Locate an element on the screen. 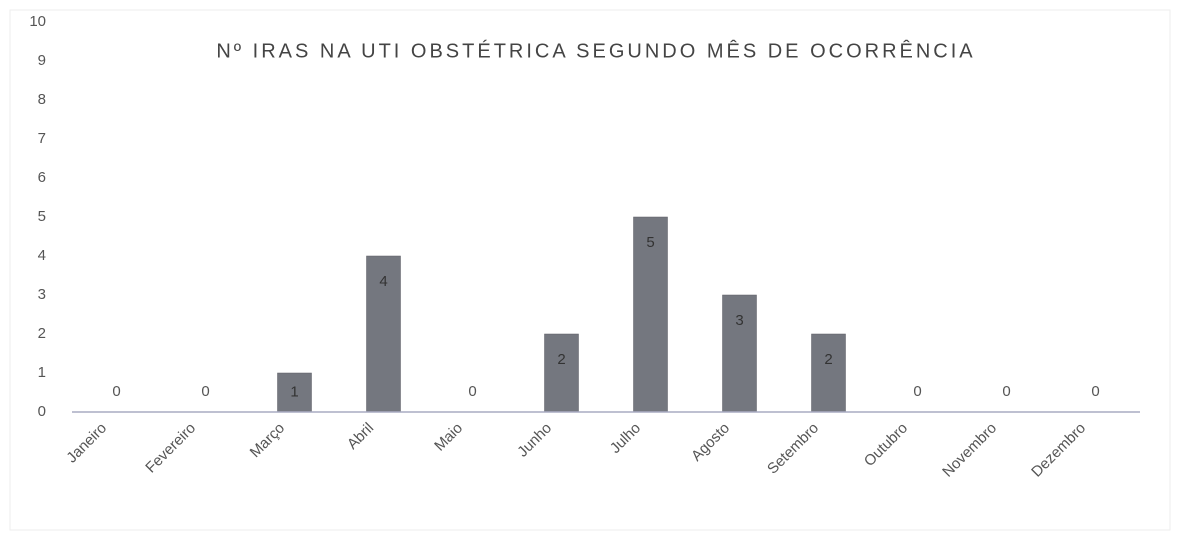 The height and width of the screenshot is (535, 1177). x-tick-label: Julho is located at coordinates (625, 438).